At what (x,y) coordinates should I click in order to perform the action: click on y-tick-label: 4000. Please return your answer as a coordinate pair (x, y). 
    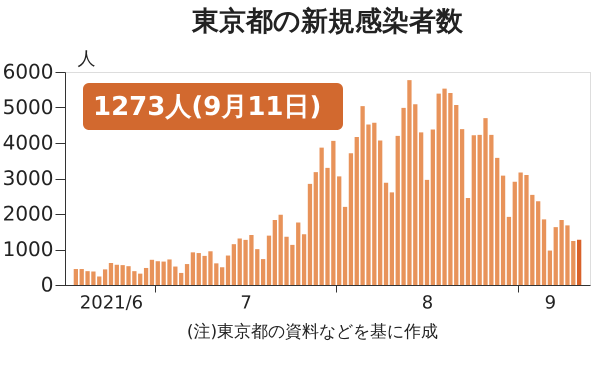
    Looking at the image, I should click on (28, 142).